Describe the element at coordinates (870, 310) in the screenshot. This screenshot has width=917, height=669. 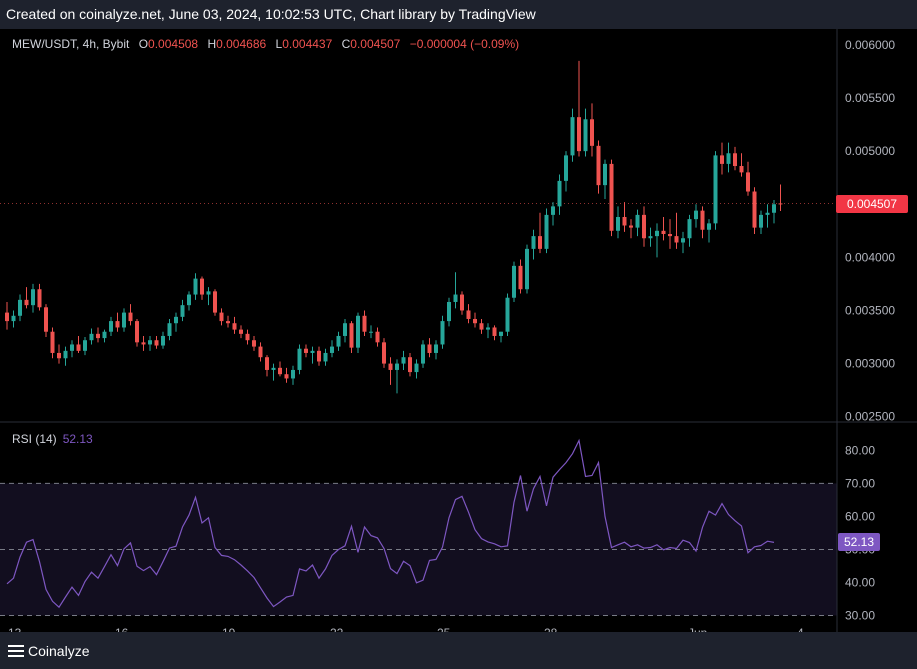
I see `price-axis-tick: 0.003500` at that location.